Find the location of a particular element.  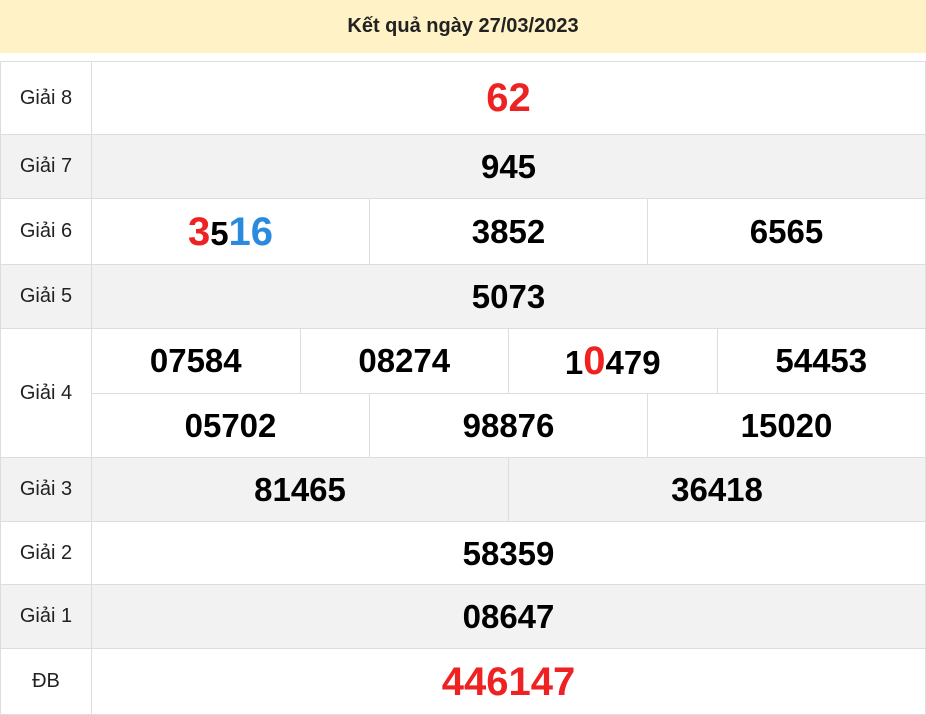

number-digits: 05702 is located at coordinates (230, 425).